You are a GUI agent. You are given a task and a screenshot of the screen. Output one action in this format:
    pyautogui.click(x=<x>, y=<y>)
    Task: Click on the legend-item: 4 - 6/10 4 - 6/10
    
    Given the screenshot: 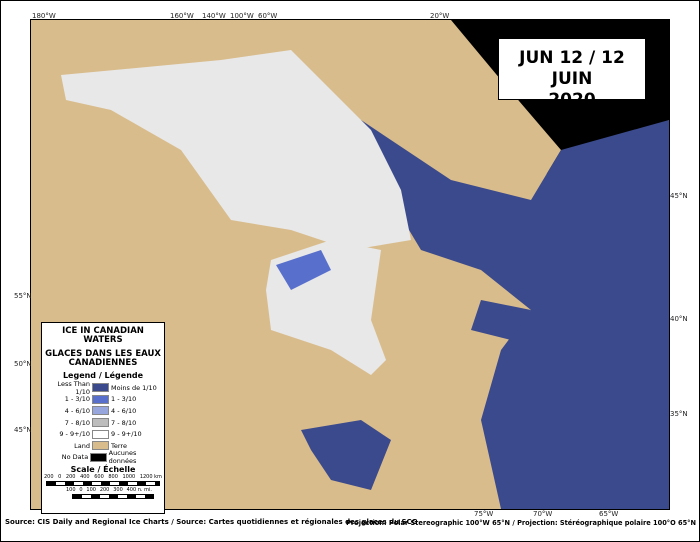 What is the action you would take?
    pyautogui.click(x=103, y=411)
    